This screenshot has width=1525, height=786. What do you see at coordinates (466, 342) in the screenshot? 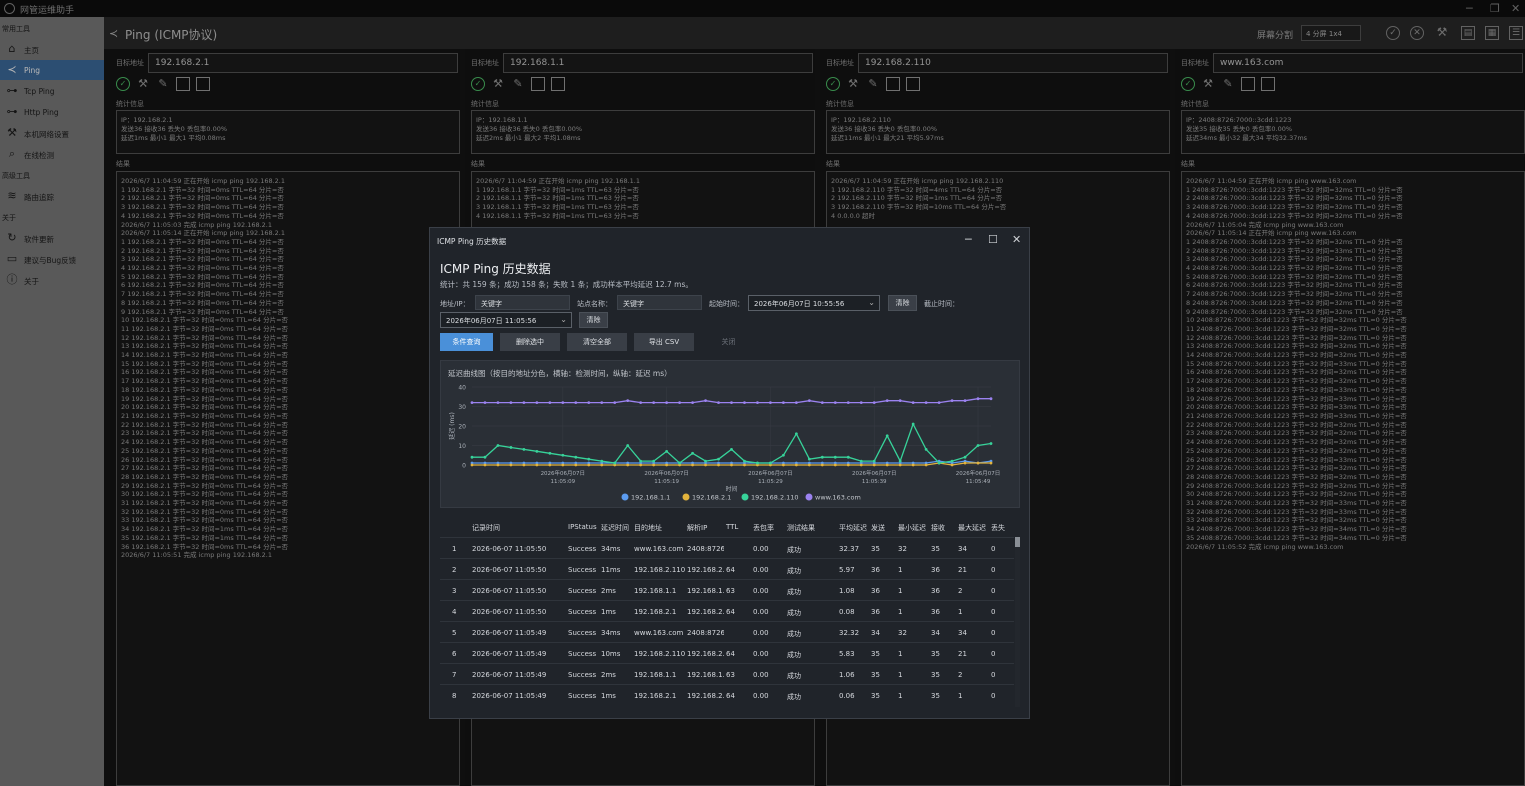
I see `query-button: 条件查询` at bounding box center [466, 342].